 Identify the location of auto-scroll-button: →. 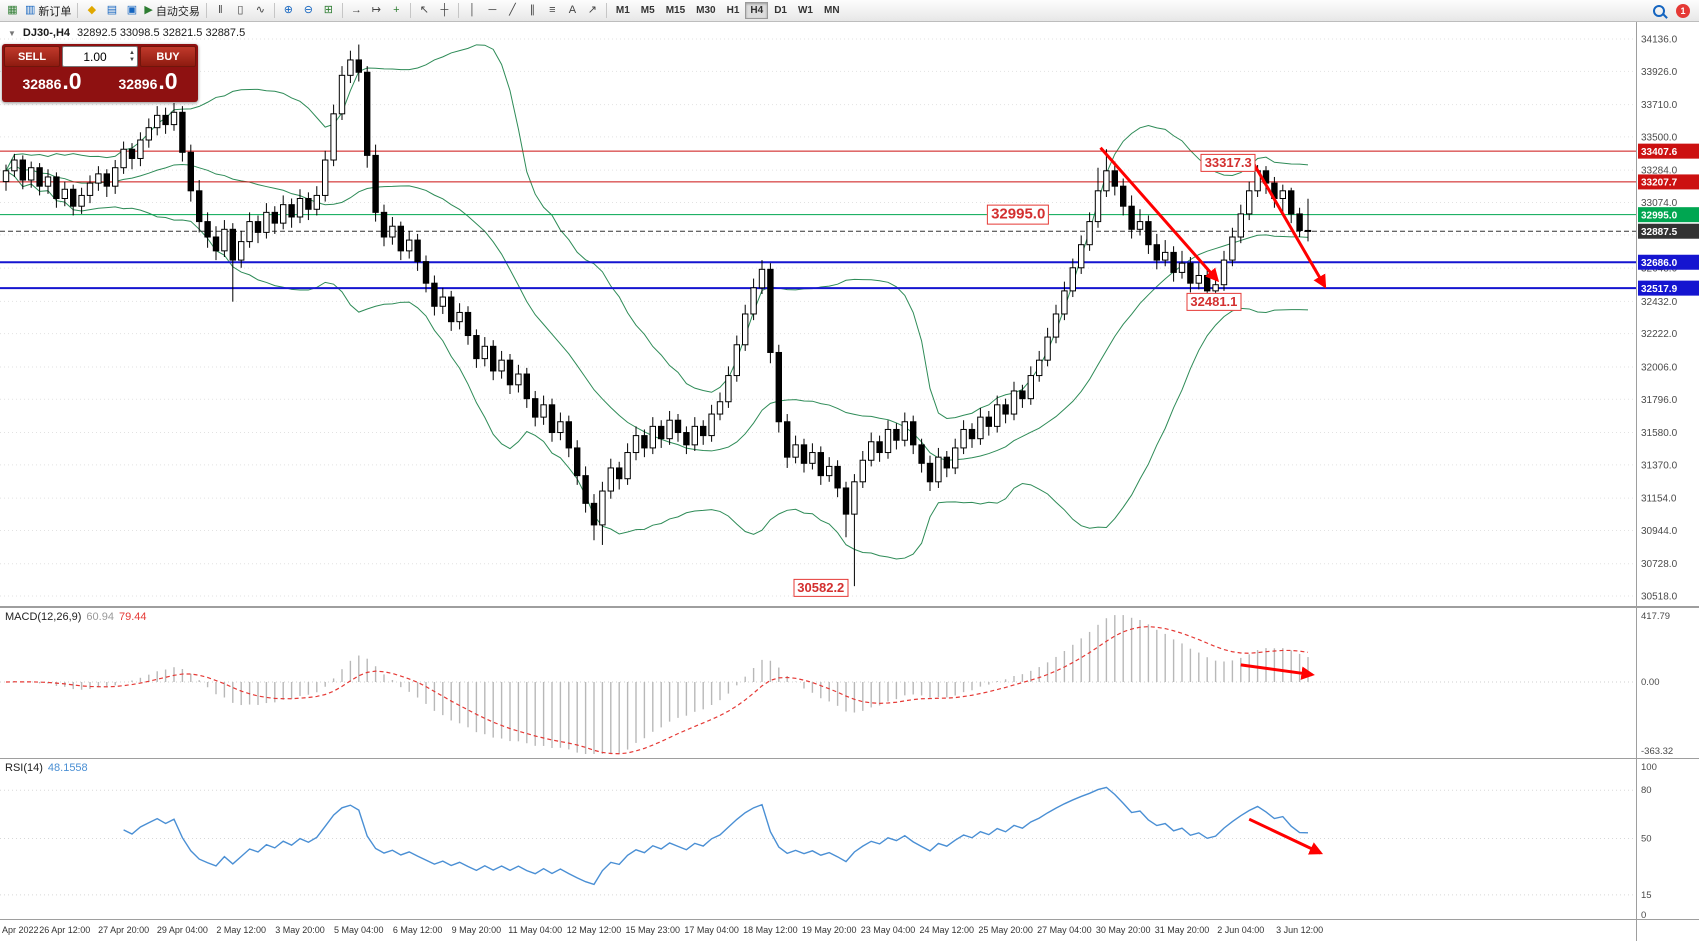
(356, 11).